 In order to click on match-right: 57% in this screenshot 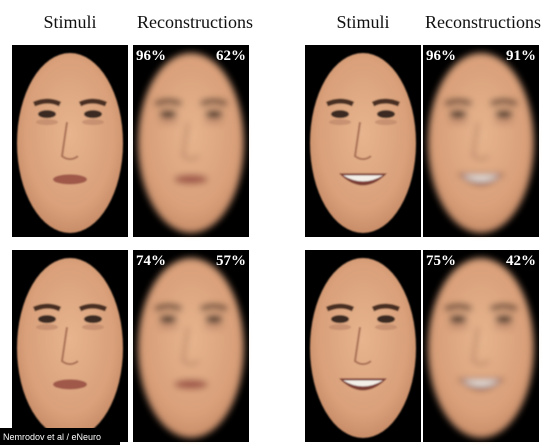, I will do `click(231, 261)`.